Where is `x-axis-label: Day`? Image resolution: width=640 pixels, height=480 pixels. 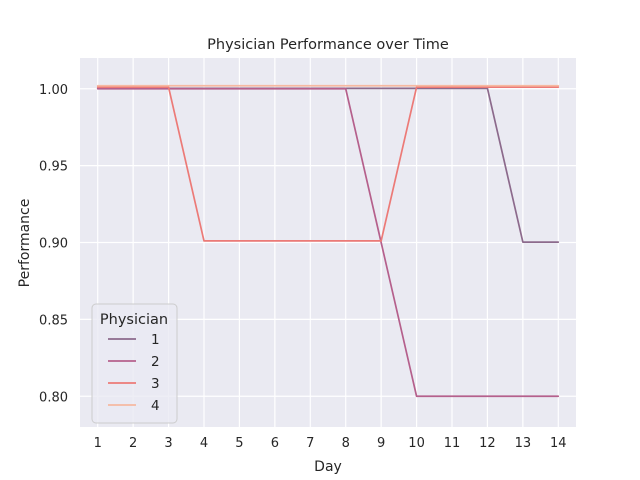 x-axis-label: Day is located at coordinates (328, 467).